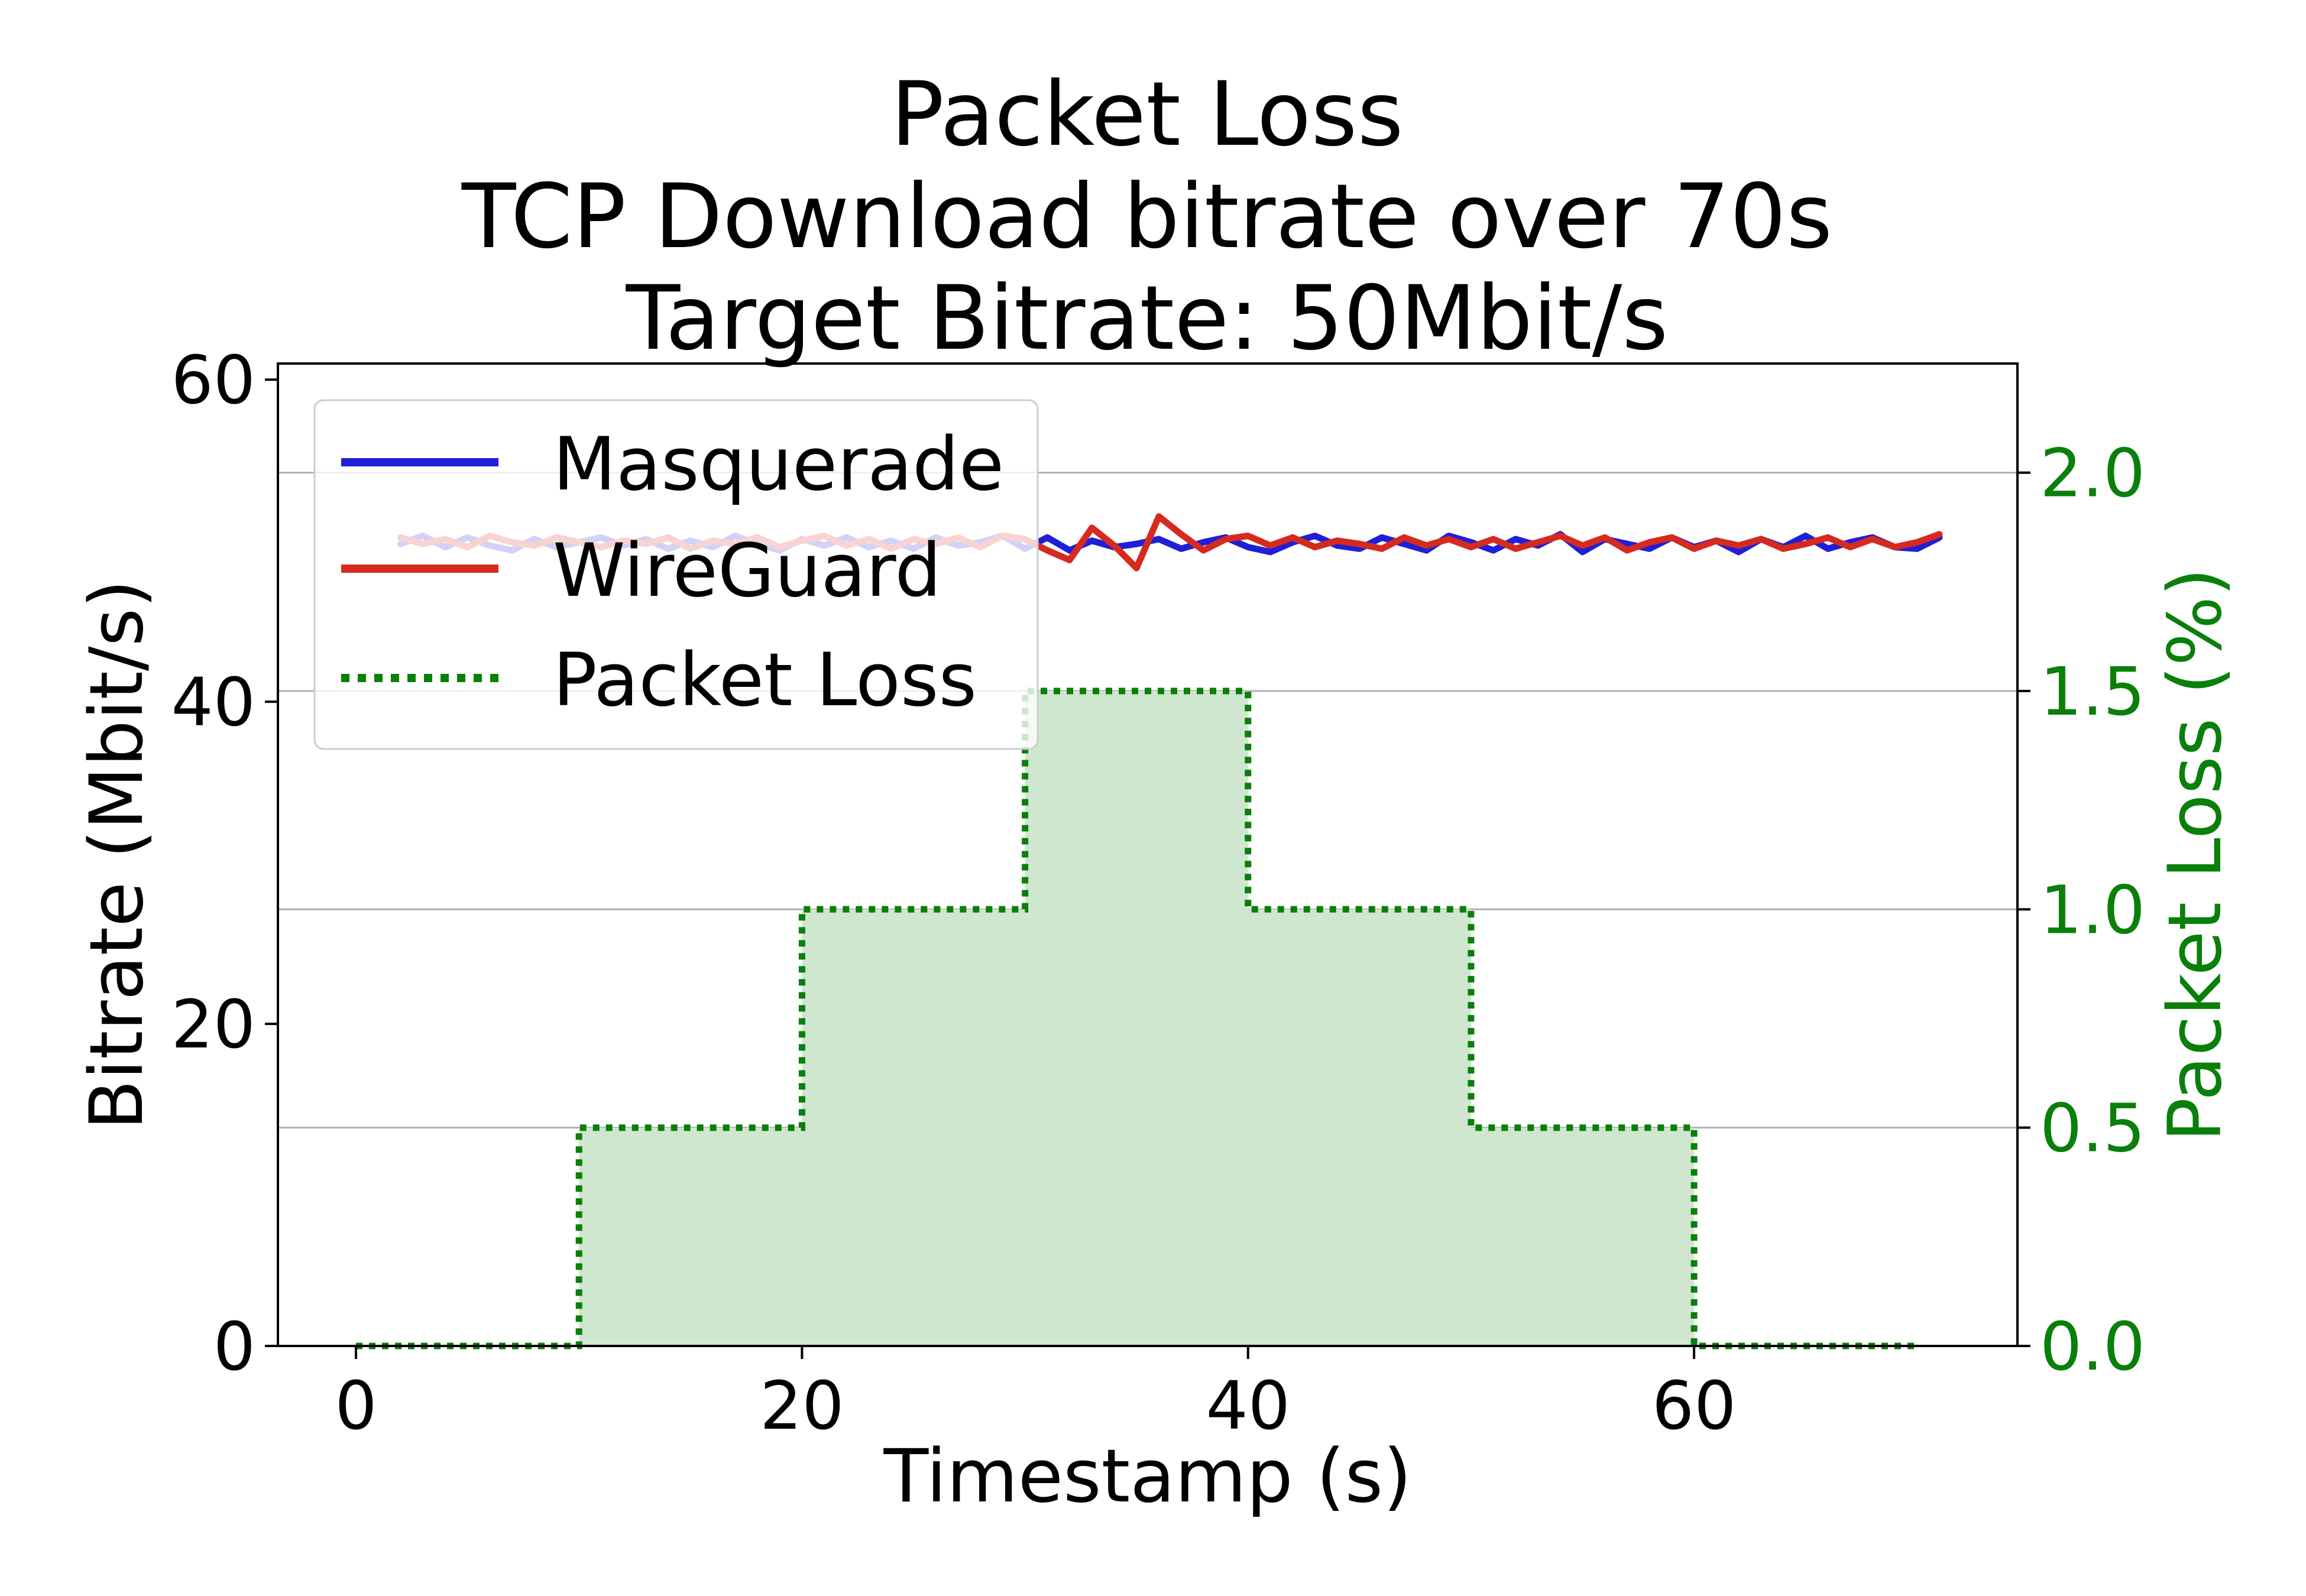 The height and width of the screenshot is (1596, 2306). Describe the element at coordinates (2092, 910) in the screenshot. I see `y2-tick-label-2: 1.0` at that location.